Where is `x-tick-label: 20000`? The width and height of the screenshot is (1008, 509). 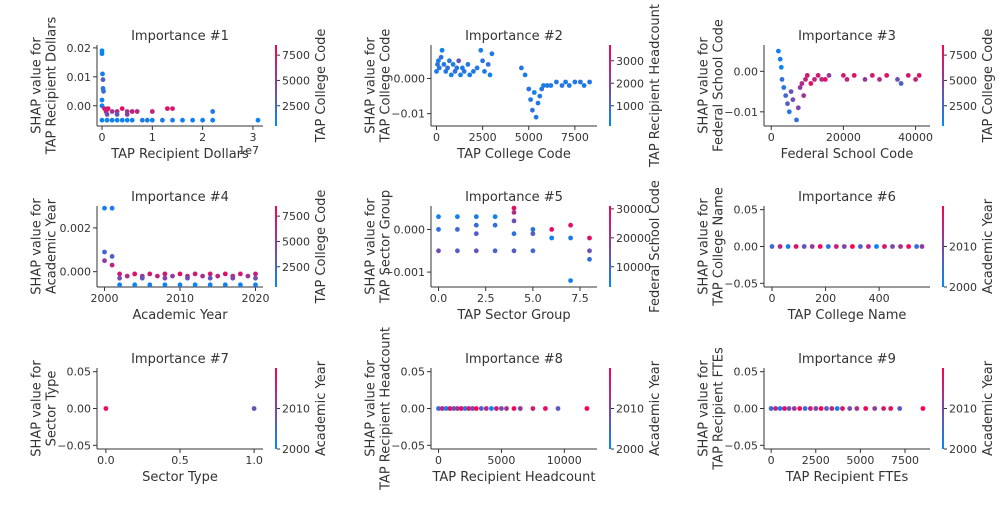 x-tick-label: 20000 is located at coordinates (843, 137).